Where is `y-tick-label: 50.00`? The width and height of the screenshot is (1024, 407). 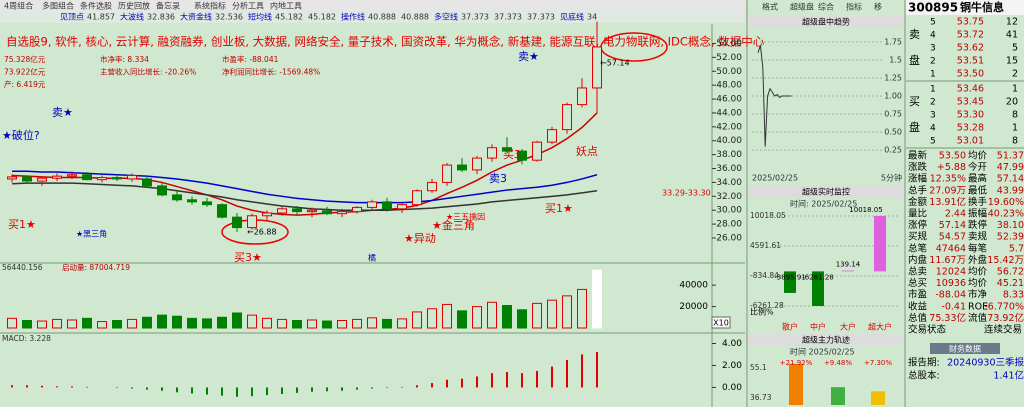
y-tick-label: 50.00 is located at coordinates (729, 72).